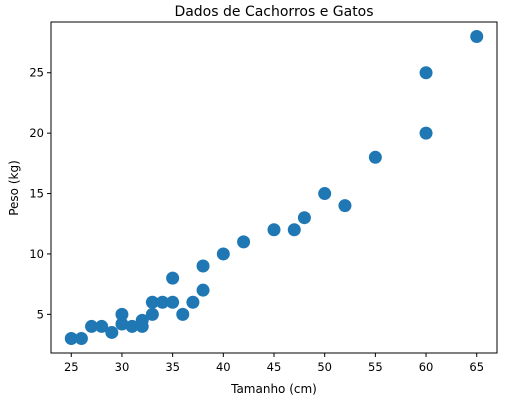  Describe the element at coordinates (223, 367) in the screenshot. I see `x-tick-label: 40` at that location.